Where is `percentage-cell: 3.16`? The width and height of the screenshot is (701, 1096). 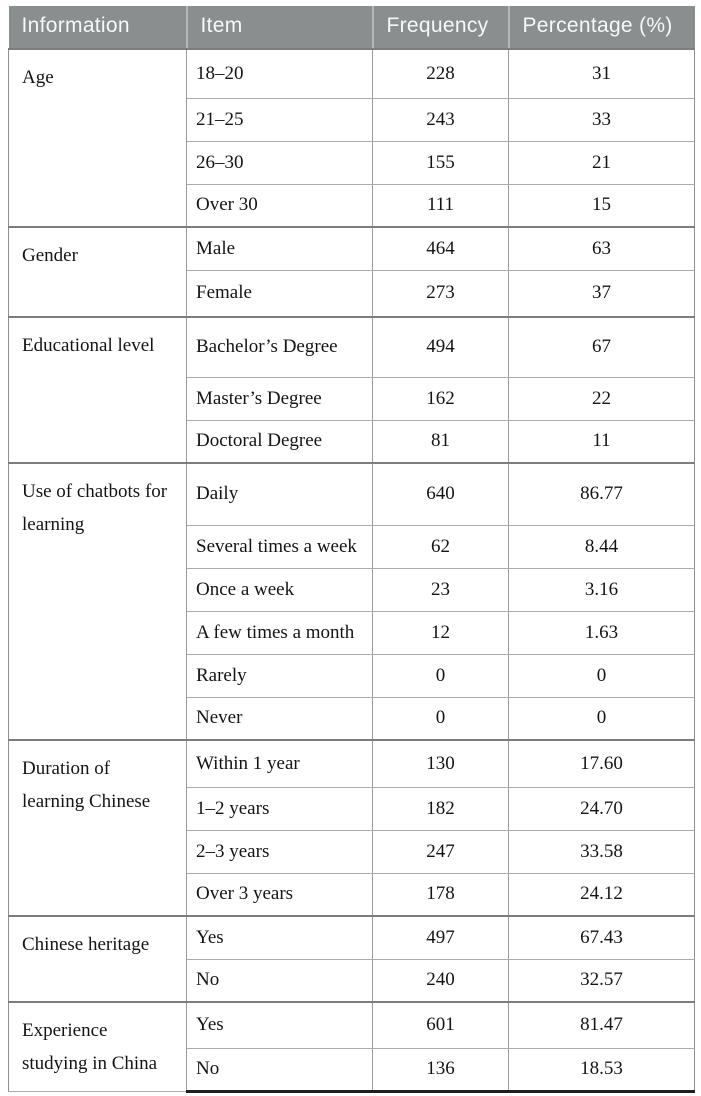
percentage-cell: 3.16 is located at coordinates (601, 589).